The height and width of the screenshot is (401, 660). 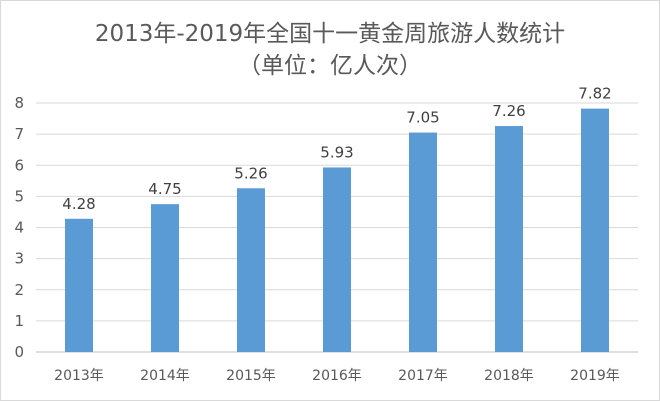 I want to click on data-label: 7.82, so click(x=594, y=94).